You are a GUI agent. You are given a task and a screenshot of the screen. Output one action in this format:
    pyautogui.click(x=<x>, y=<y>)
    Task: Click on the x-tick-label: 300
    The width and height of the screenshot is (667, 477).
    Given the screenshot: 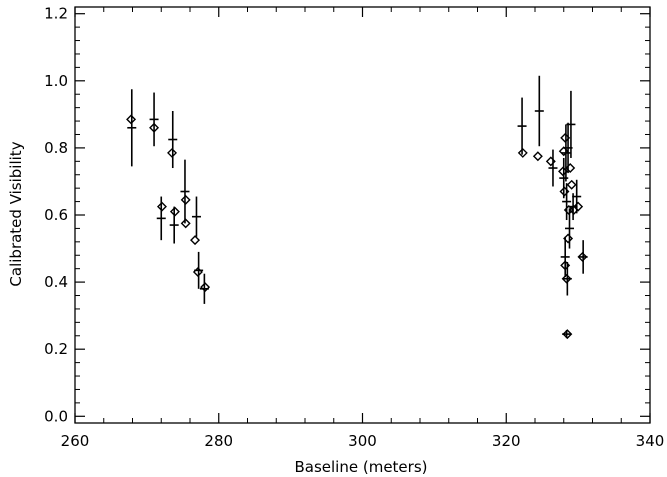 What is the action you would take?
    pyautogui.click(x=362, y=441)
    